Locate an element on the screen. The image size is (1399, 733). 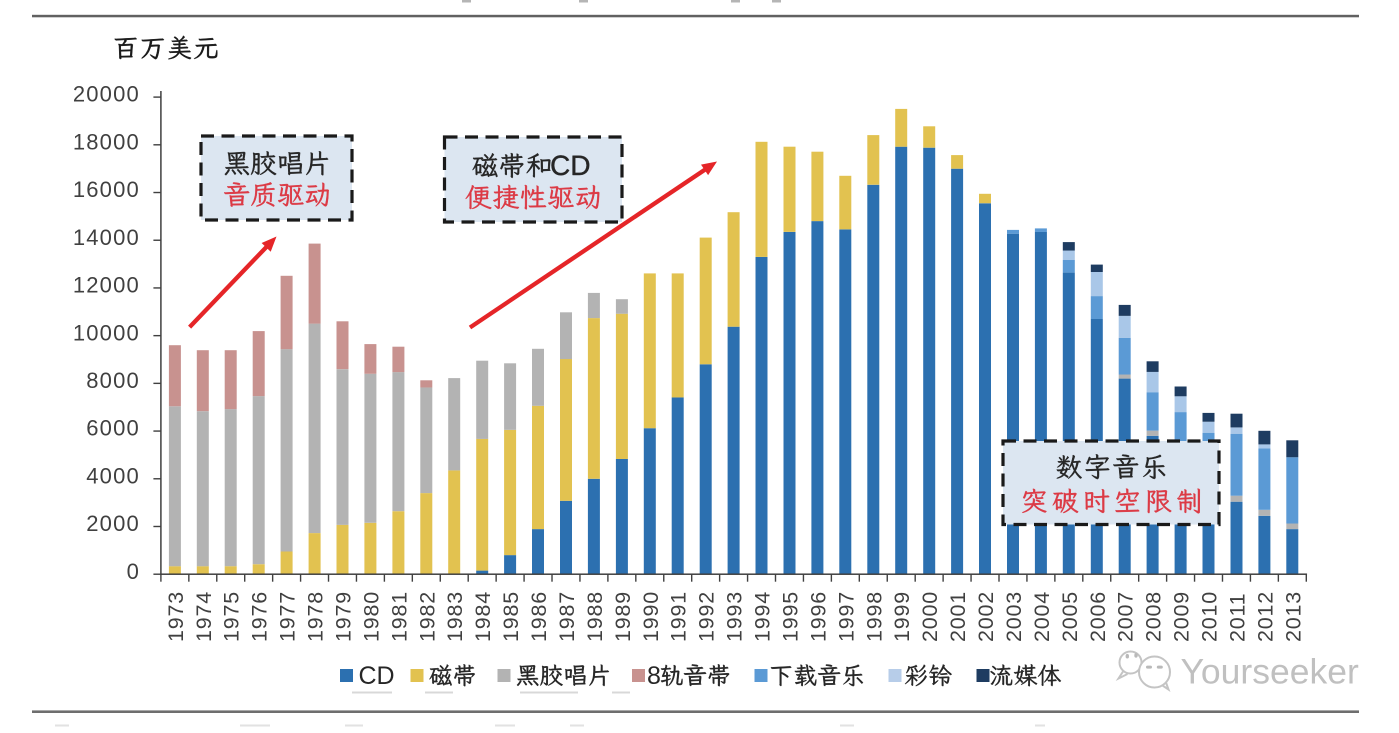
svg-text: 1986 is located at coordinates (539, 616).